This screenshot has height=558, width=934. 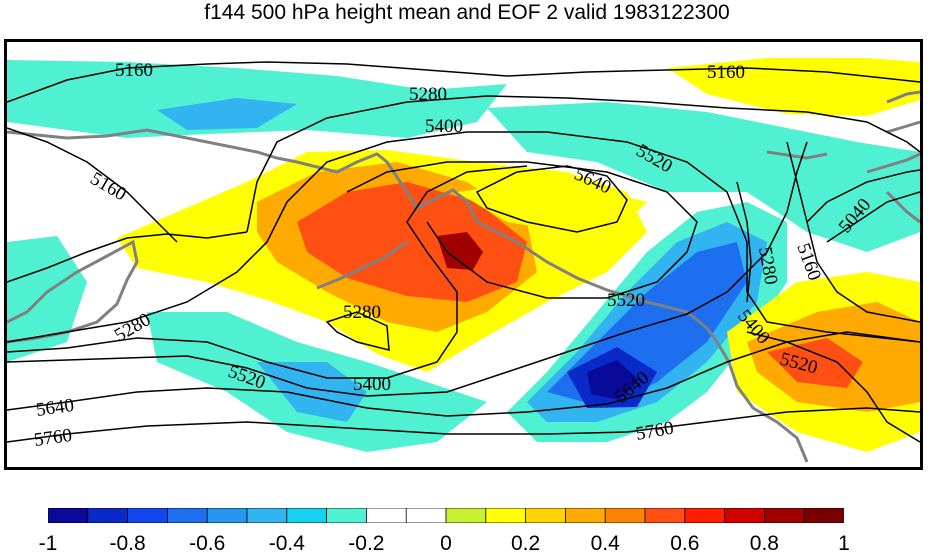 What do you see at coordinates (605, 543) in the screenshot?
I see `colorbar-tick-label: 0.4` at bounding box center [605, 543].